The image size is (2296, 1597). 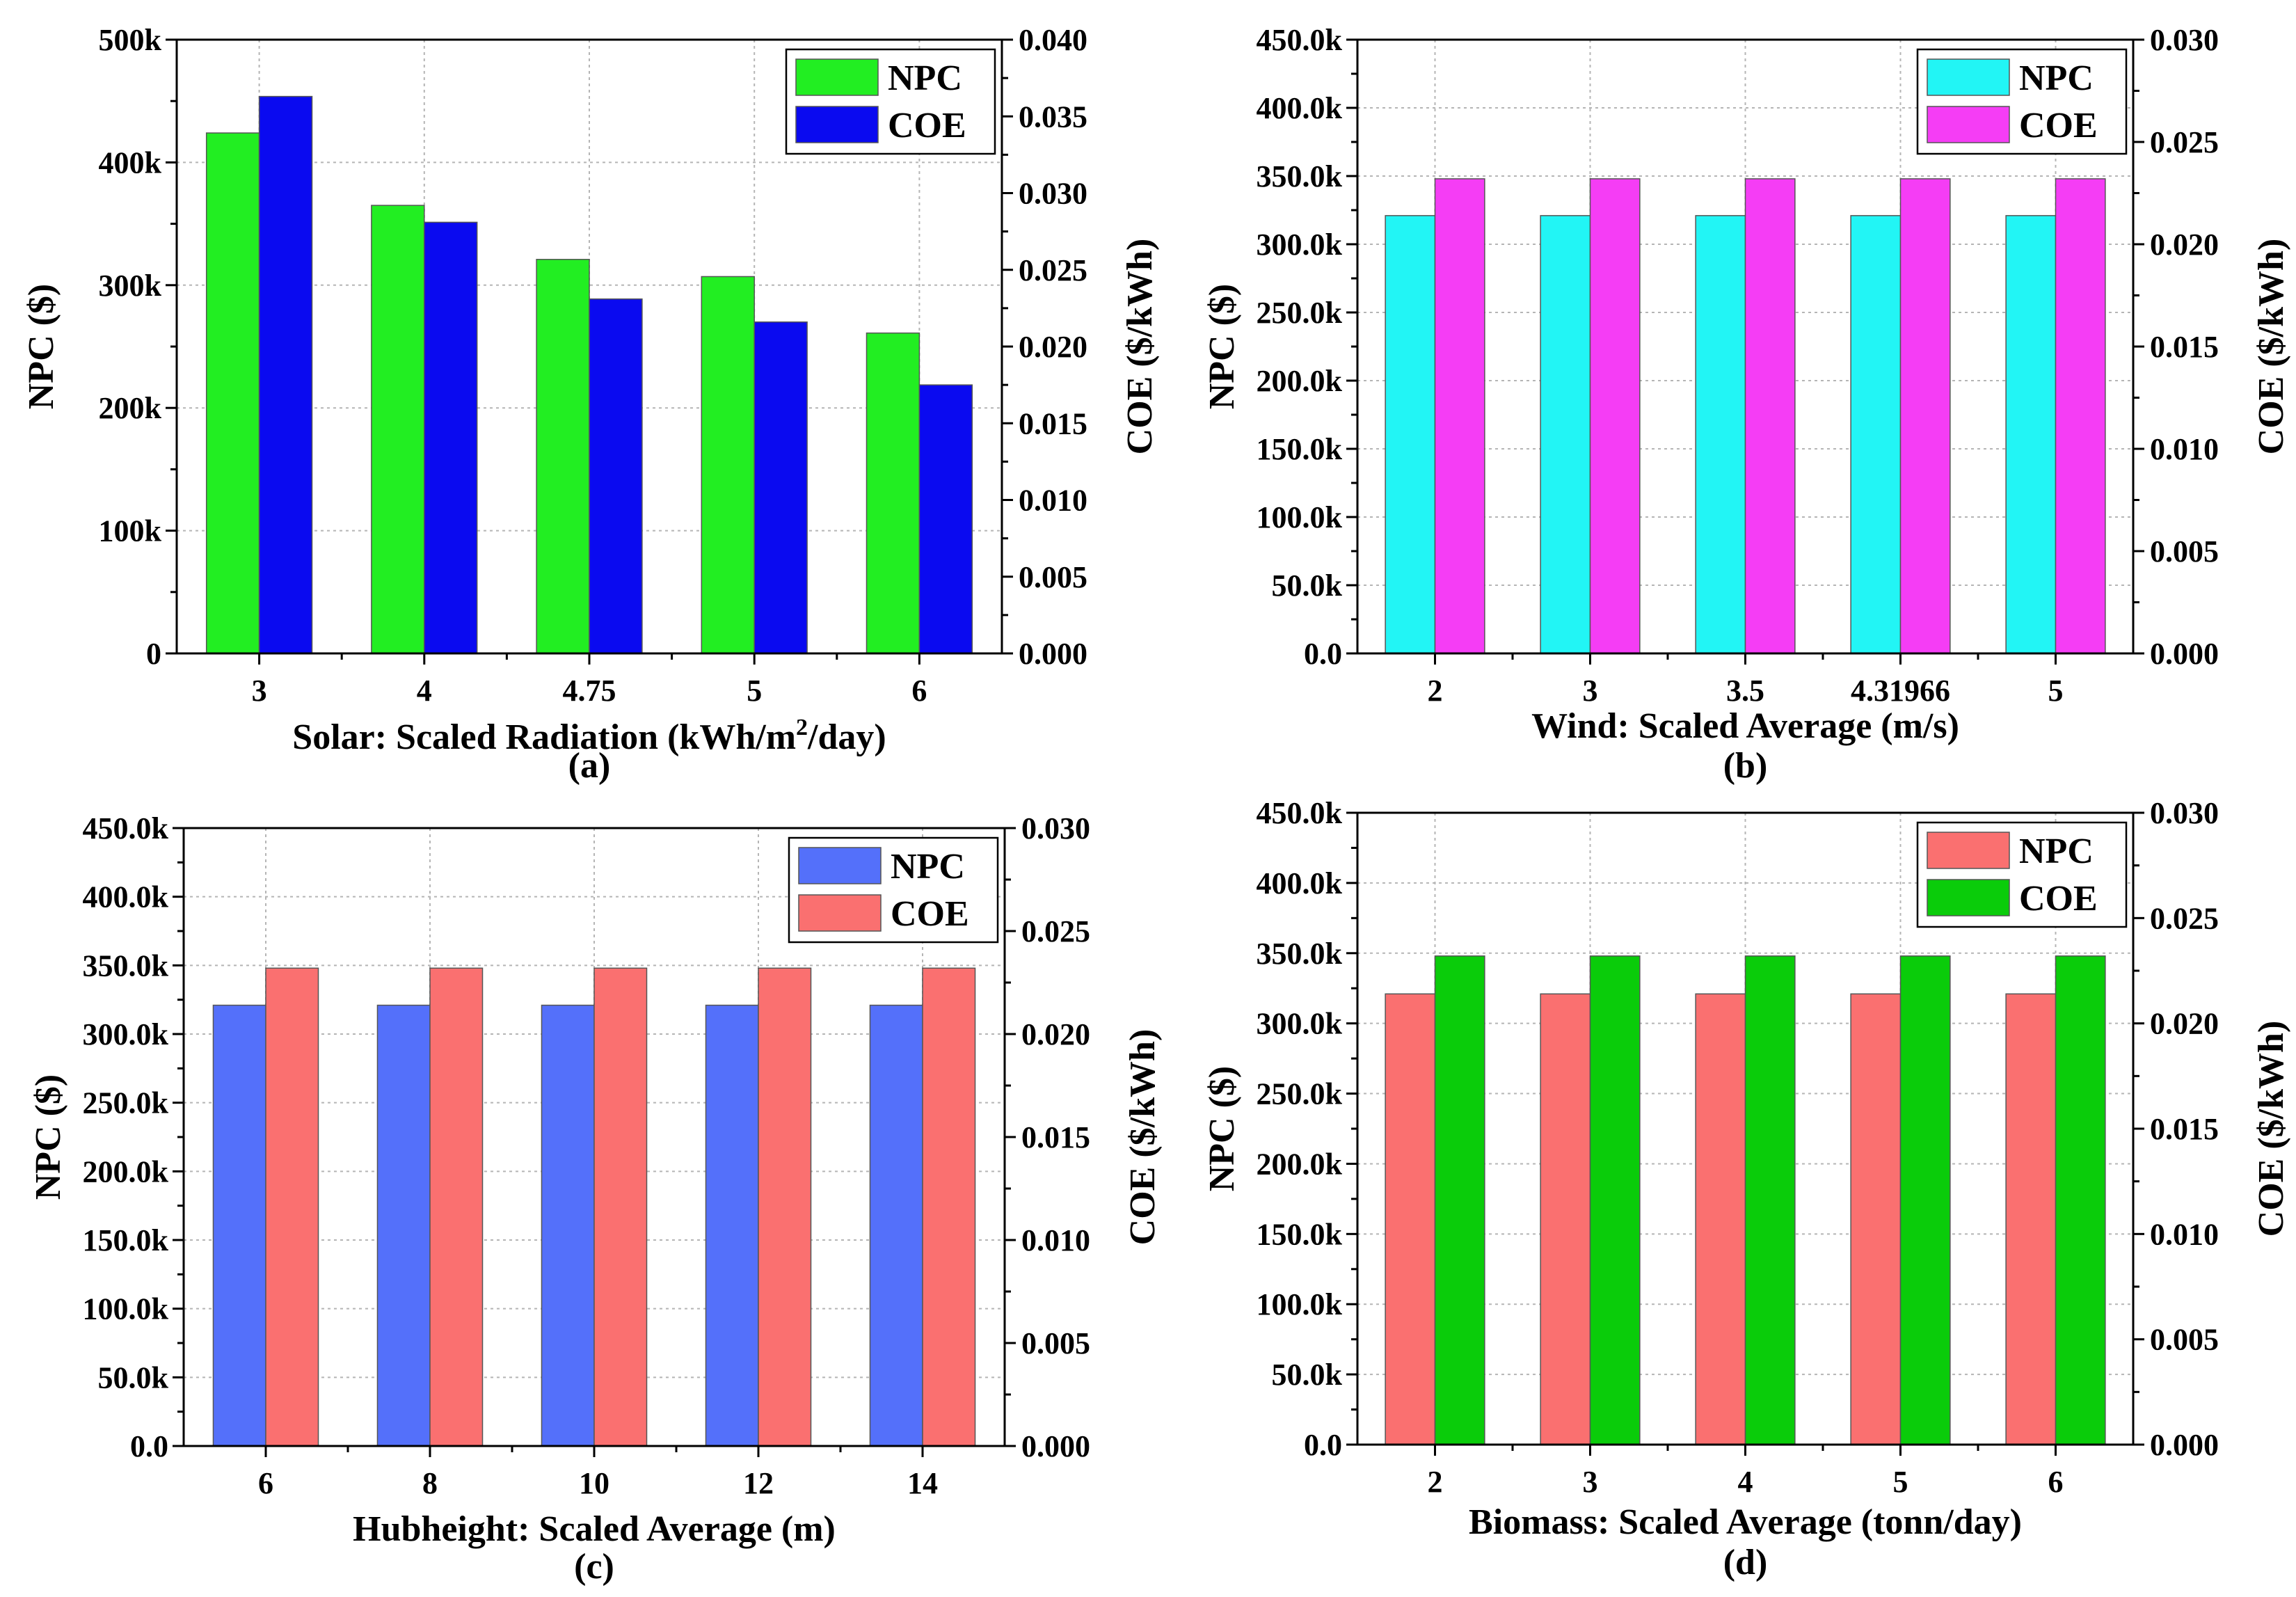 What do you see at coordinates (1590, 1482) in the screenshot?
I see `x-tick-label: 3` at bounding box center [1590, 1482].